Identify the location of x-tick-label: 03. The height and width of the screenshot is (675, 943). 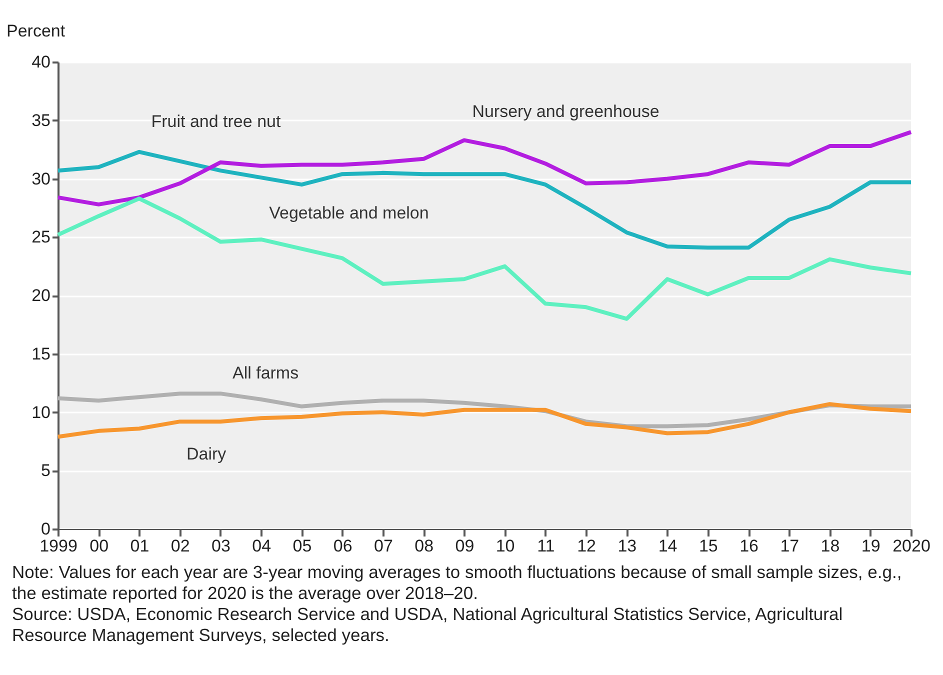
(221, 546).